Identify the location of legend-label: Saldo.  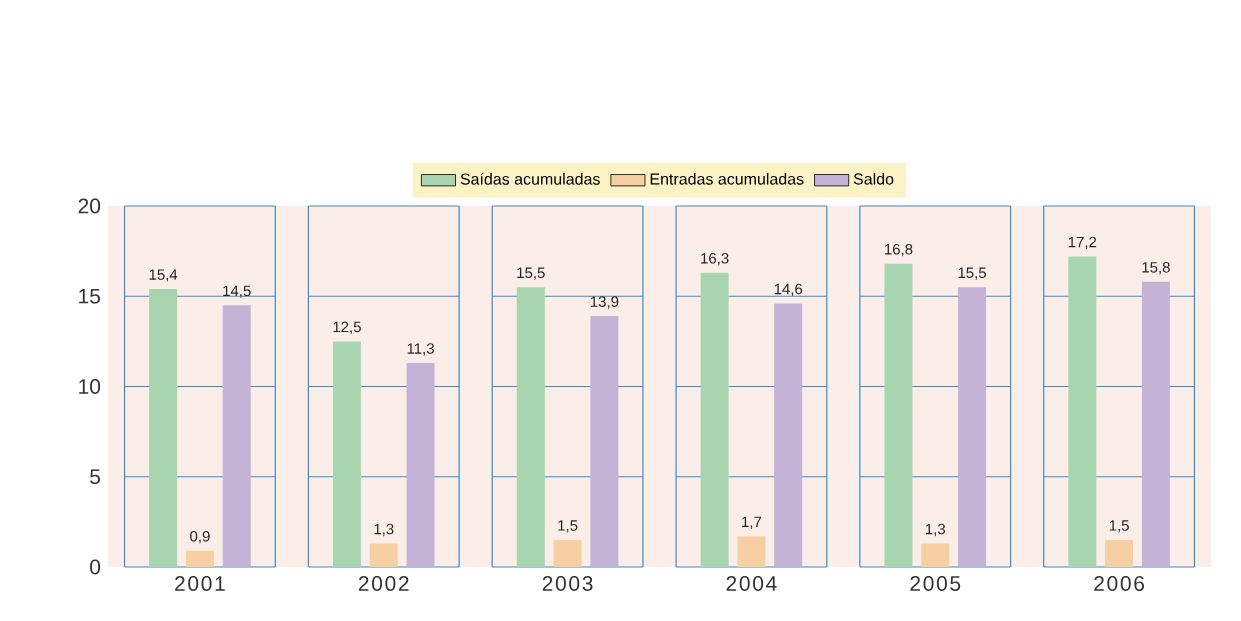
(873, 178).